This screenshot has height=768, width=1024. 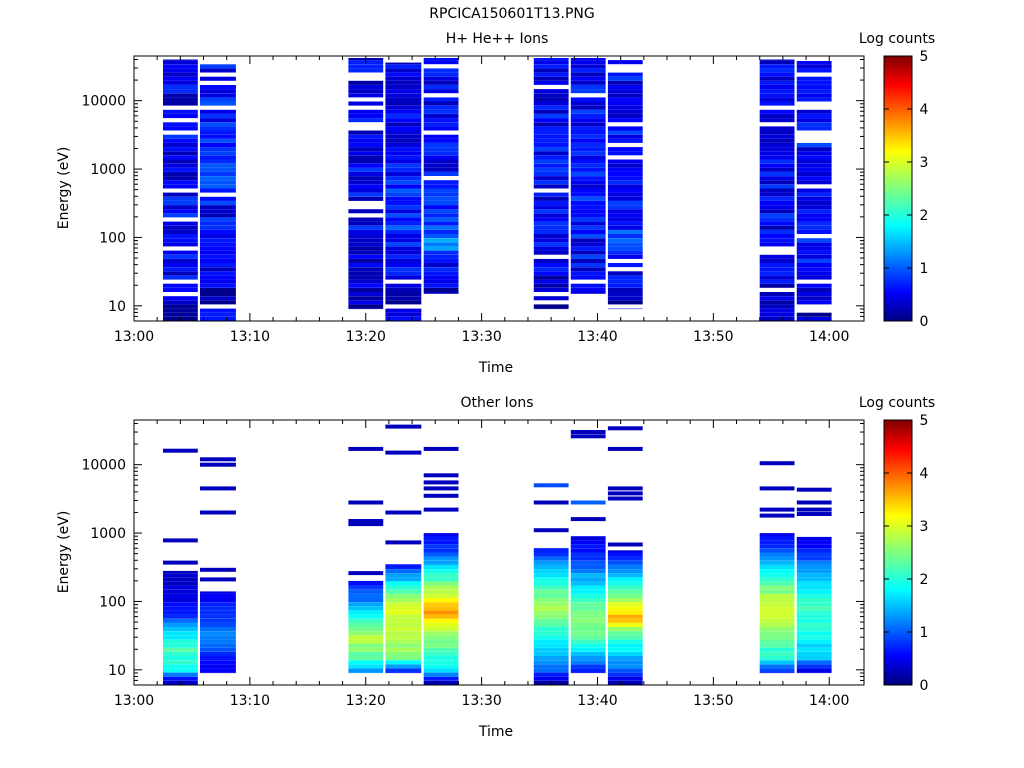 What do you see at coordinates (496, 403) in the screenshot?
I see `panel-2-title: Other Ions` at bounding box center [496, 403].